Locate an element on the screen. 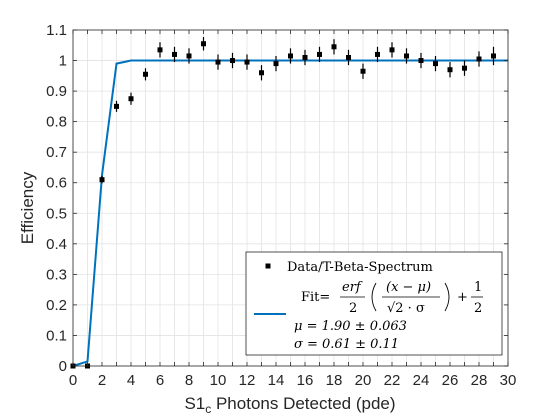  x-tick-label: 16 is located at coordinates (305, 380).